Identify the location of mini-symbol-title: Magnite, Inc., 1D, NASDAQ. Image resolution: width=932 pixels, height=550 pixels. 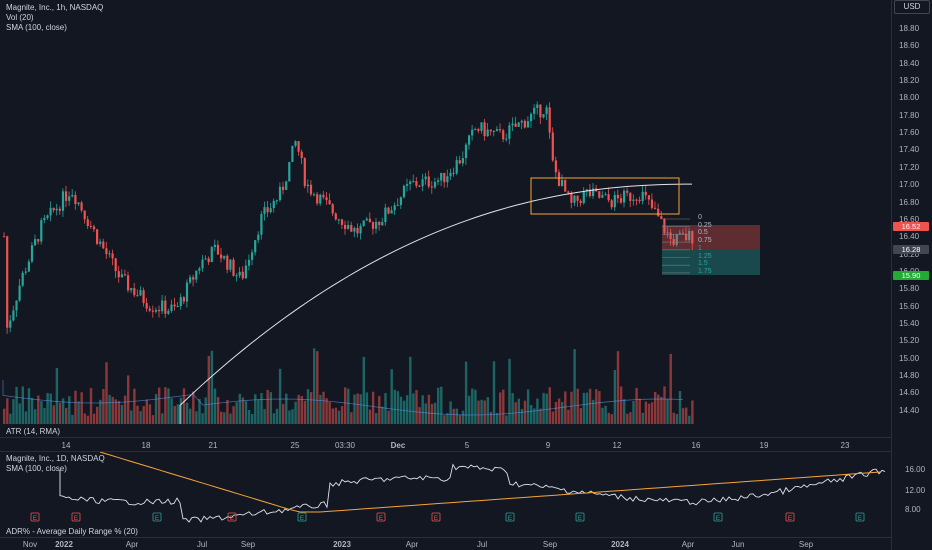
(55, 458).